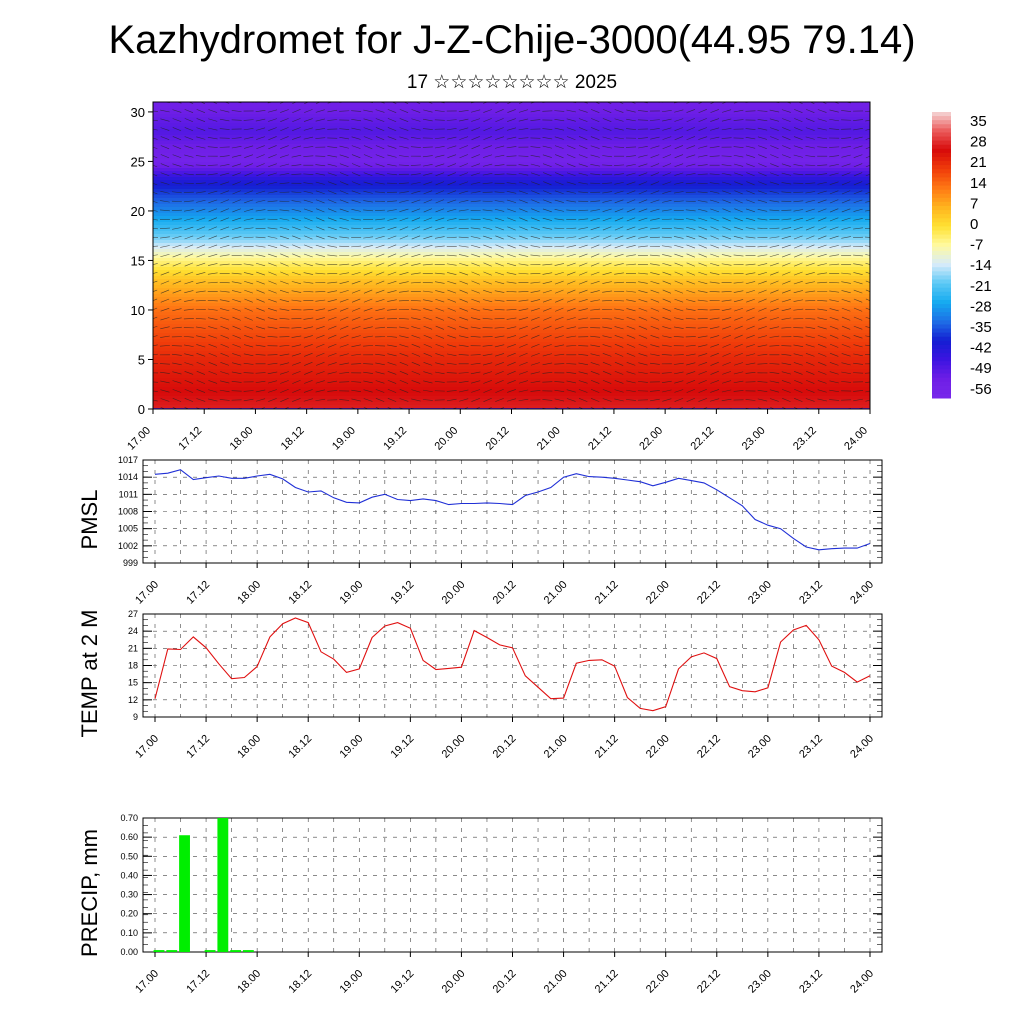 This screenshot has height=1024, width=1024. What do you see at coordinates (403, 747) in the screenshot?
I see `x-tick-label: 19.12` at bounding box center [403, 747].